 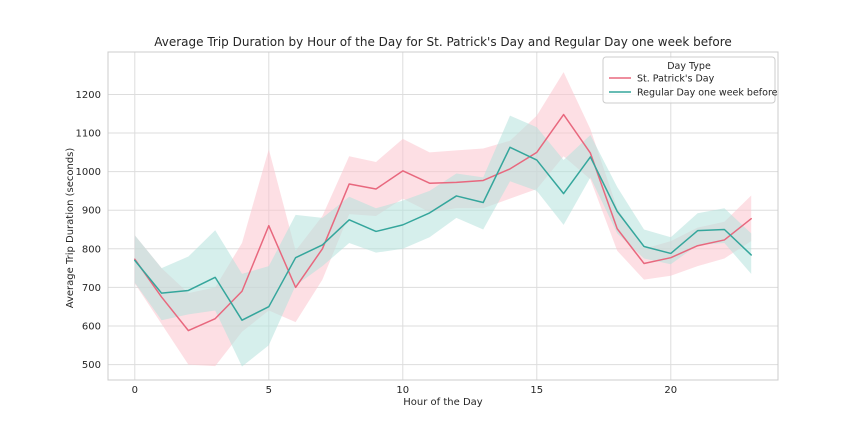 I want to click on x-axis-label: Hour of the Day, so click(x=443, y=402).